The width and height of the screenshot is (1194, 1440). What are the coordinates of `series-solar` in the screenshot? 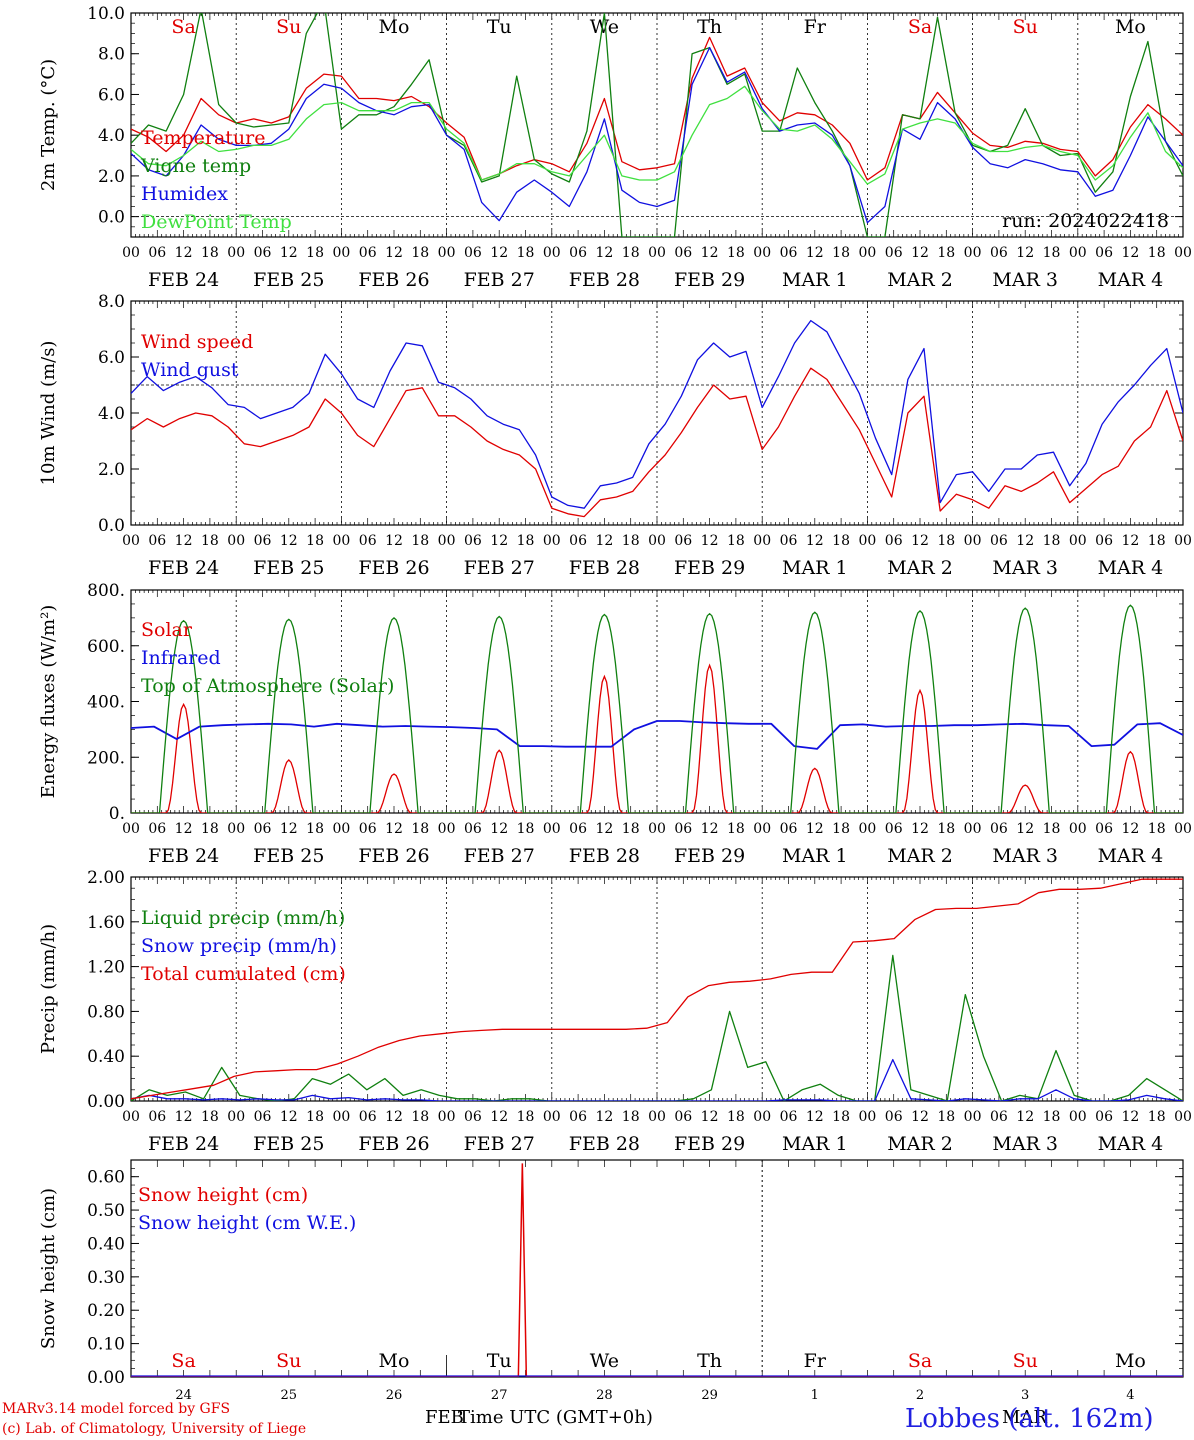 It's located at (657, 738).